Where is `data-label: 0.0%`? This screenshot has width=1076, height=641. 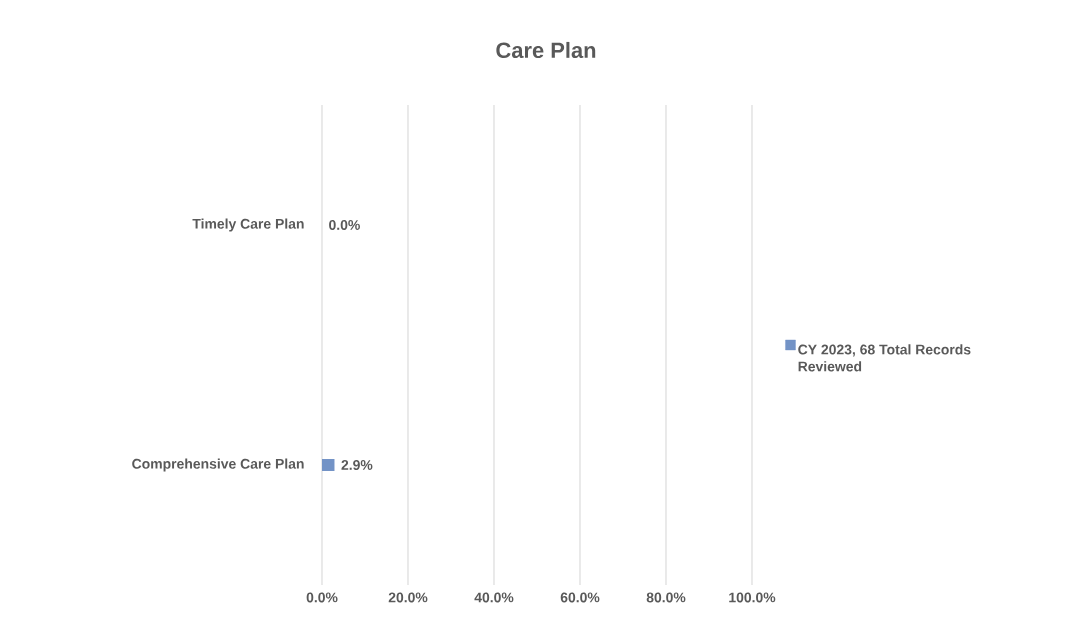 data-label: 0.0% is located at coordinates (344, 225).